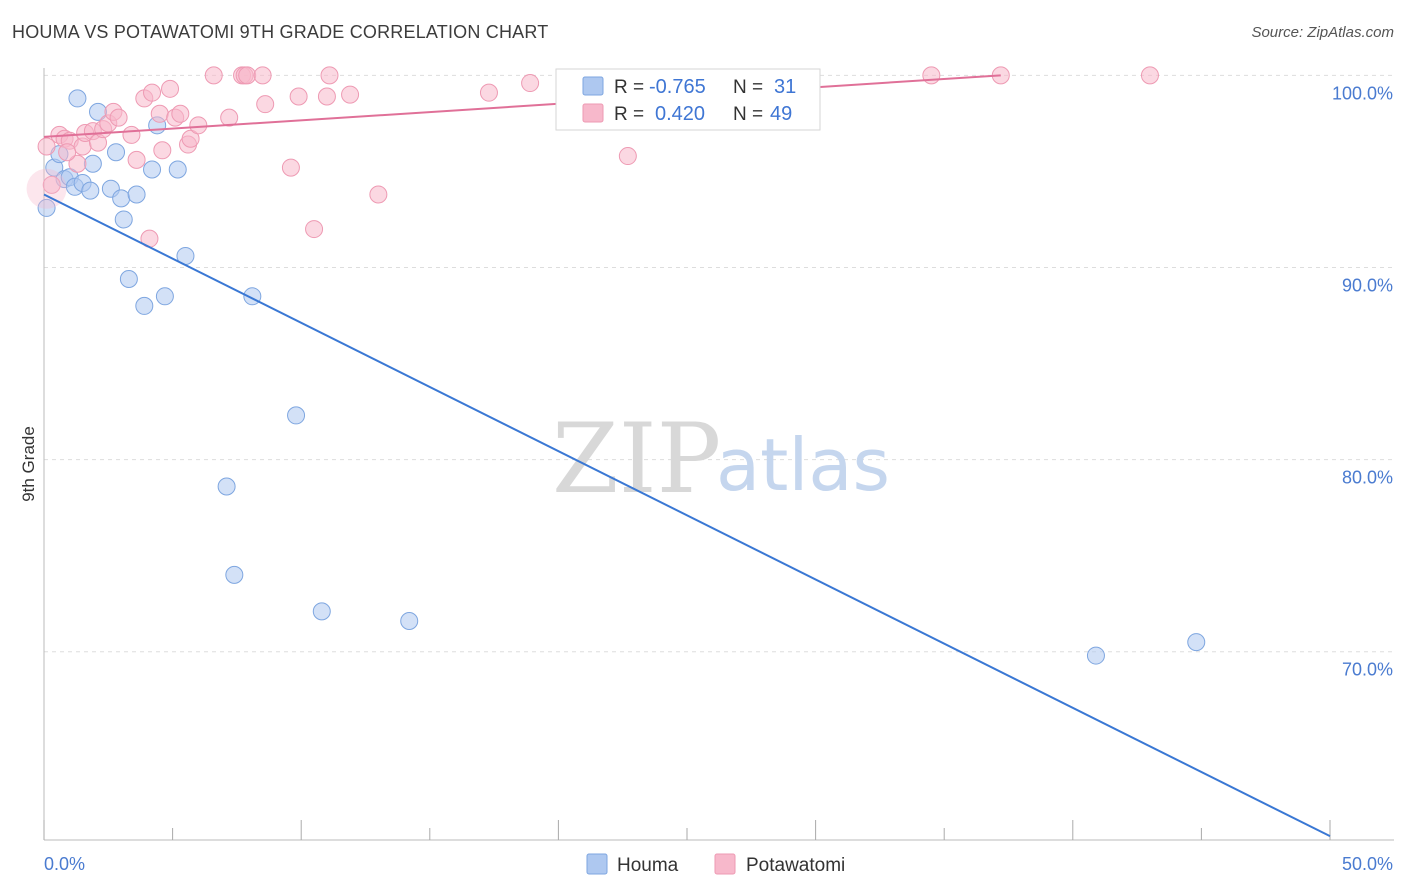 The image size is (1406, 892). Describe the element at coordinates (1367, 285) in the screenshot. I see `y-tick-label: 90.0%` at that location.